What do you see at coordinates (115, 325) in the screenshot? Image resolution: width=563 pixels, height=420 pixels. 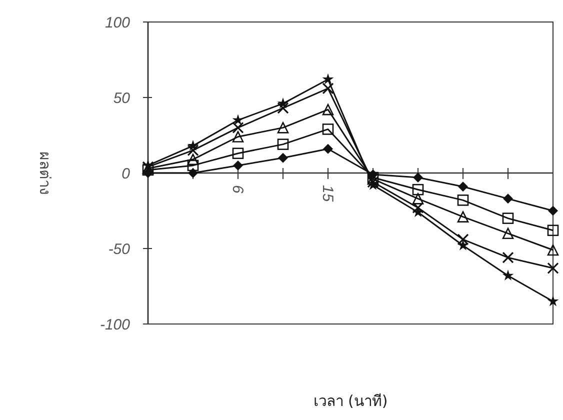 I see `y-tick-label: -100` at bounding box center [115, 325].